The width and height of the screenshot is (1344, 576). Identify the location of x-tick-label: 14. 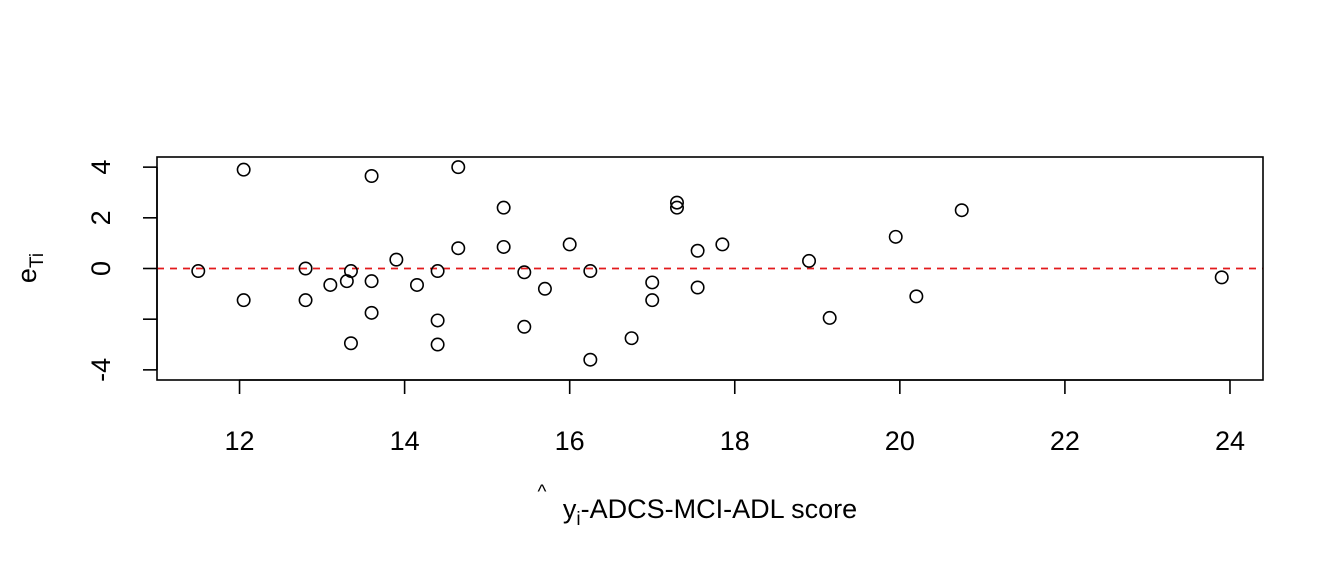
(405, 441).